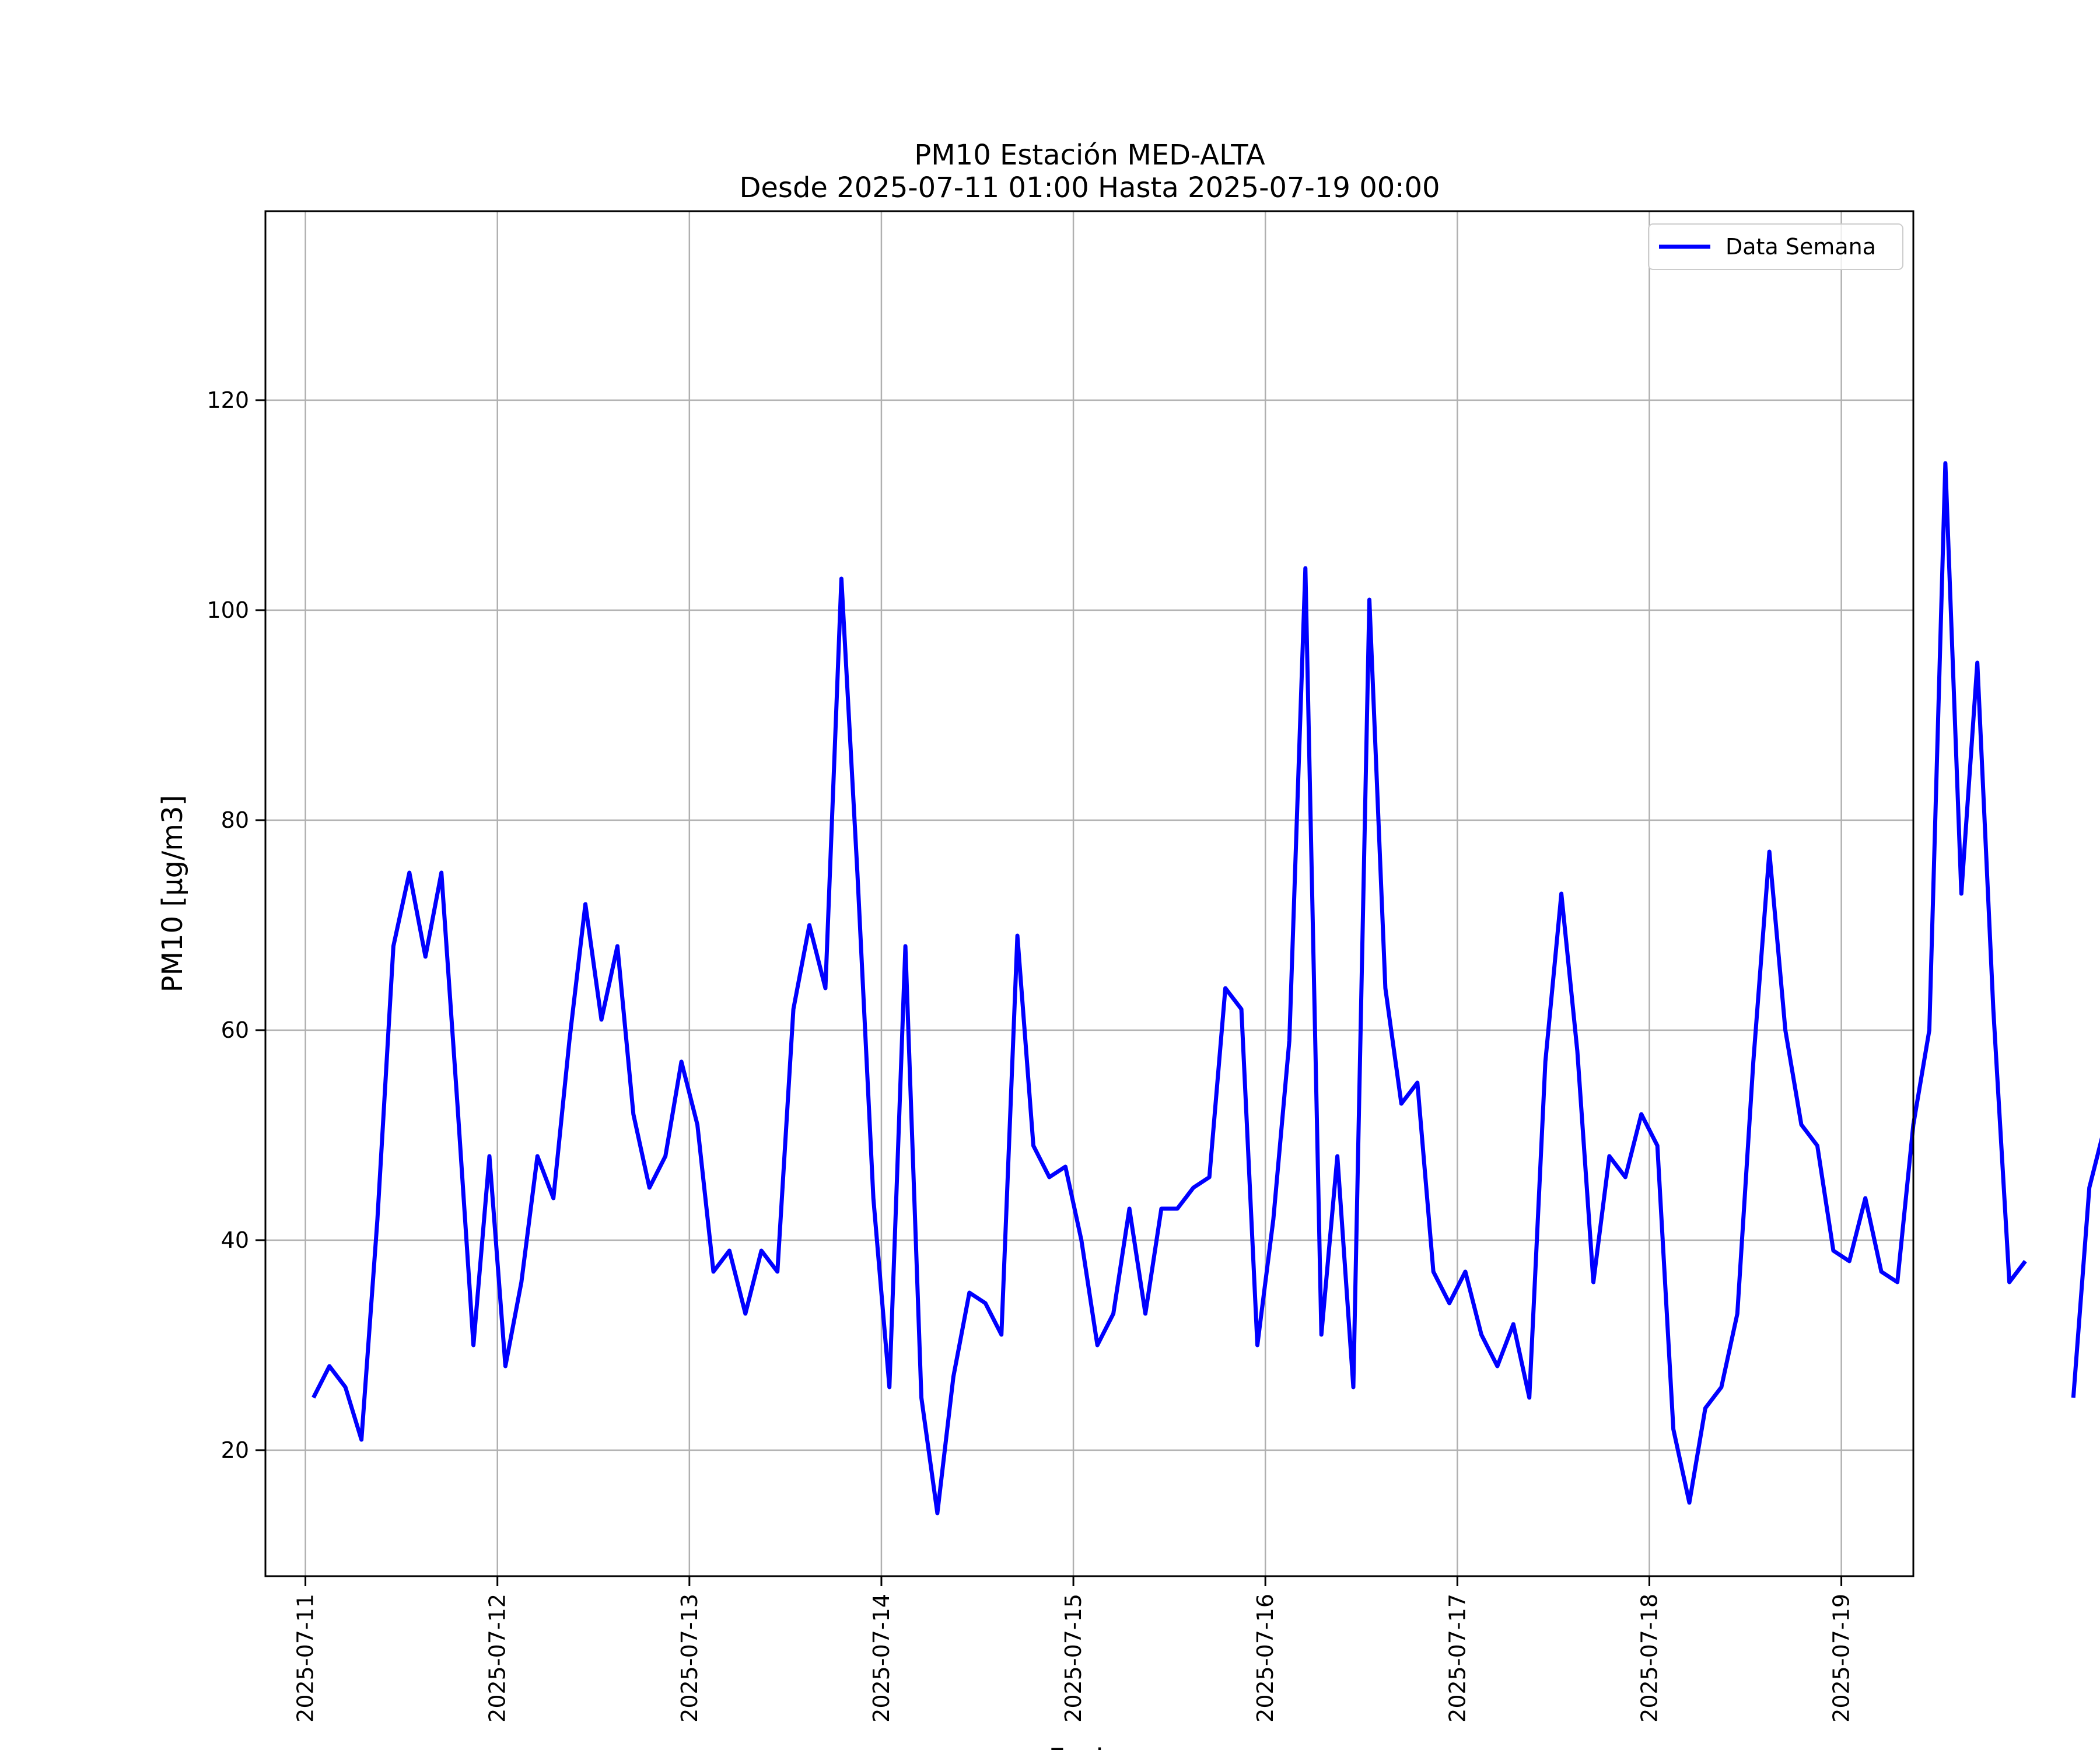 This screenshot has width=2100, height=1750. I want to click on y-tick-label: 40, so click(235, 1240).